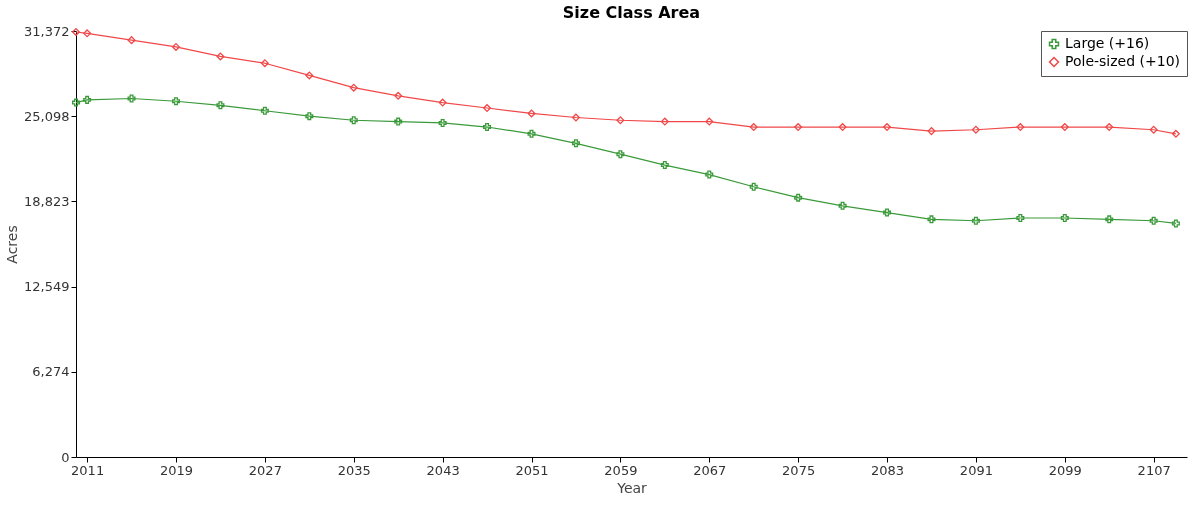 This screenshot has width=1199, height=505. Describe the element at coordinates (1154, 470) in the screenshot. I see `x-tick-label: 2107` at that location.